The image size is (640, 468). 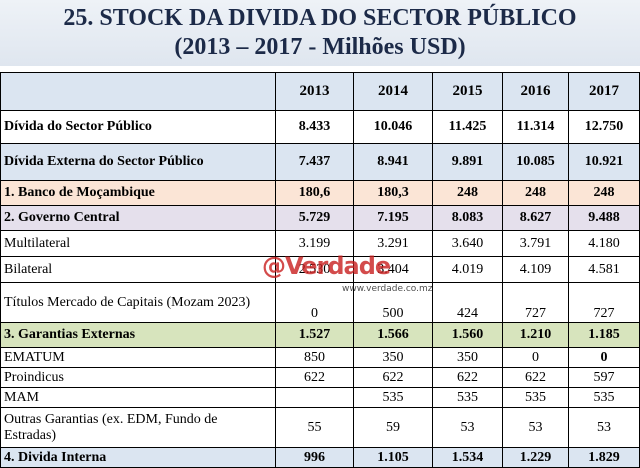 What do you see at coordinates (314, 243) in the screenshot?
I see `value-cell: 3.199` at bounding box center [314, 243].